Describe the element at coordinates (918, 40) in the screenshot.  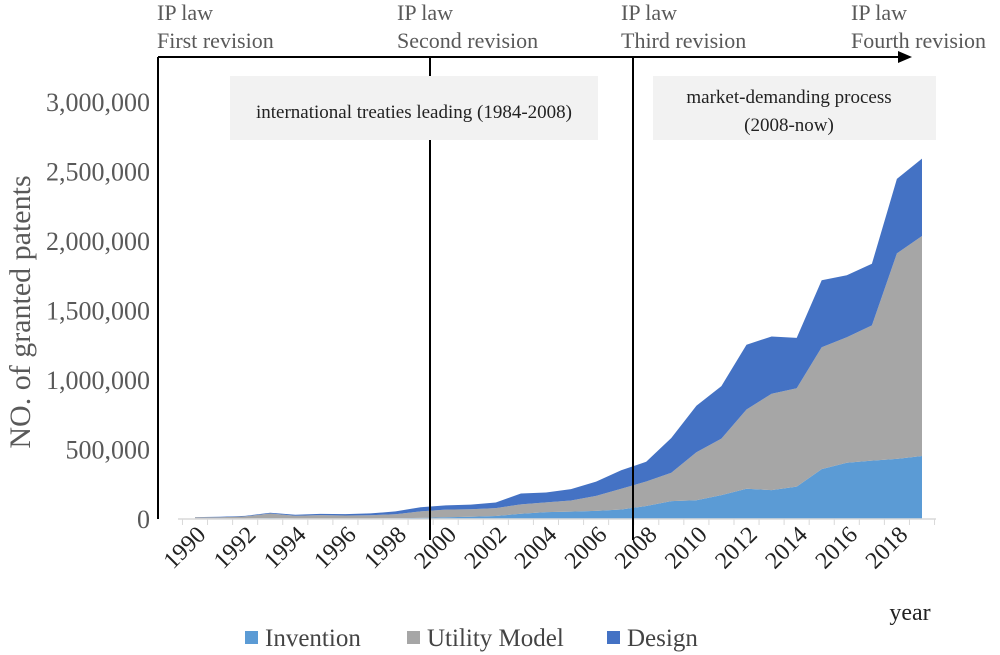
I see `revision-label: Fourth revision` at that location.